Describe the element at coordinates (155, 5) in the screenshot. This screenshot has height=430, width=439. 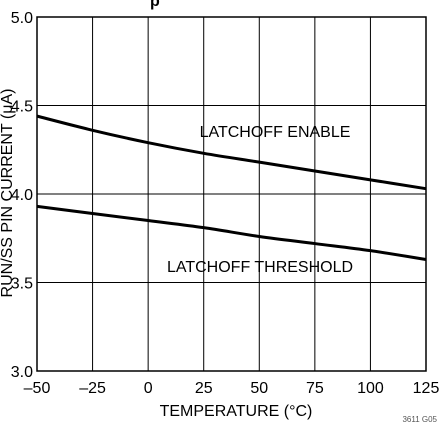
I see `chart-title-fragment: p` at that location.